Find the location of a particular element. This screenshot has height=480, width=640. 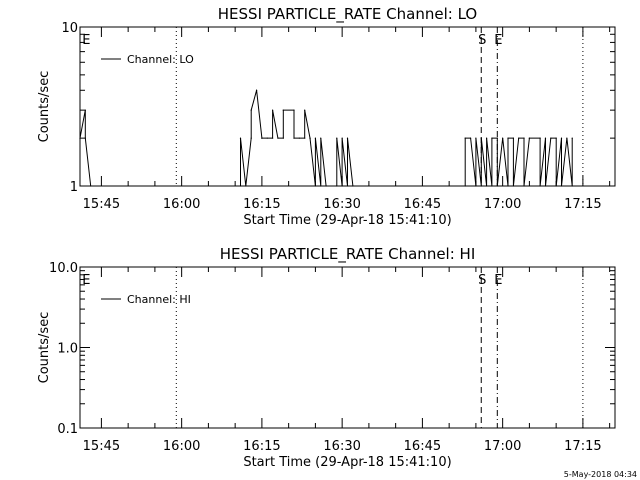

y-tick-label: 1 is located at coordinates (74, 187).